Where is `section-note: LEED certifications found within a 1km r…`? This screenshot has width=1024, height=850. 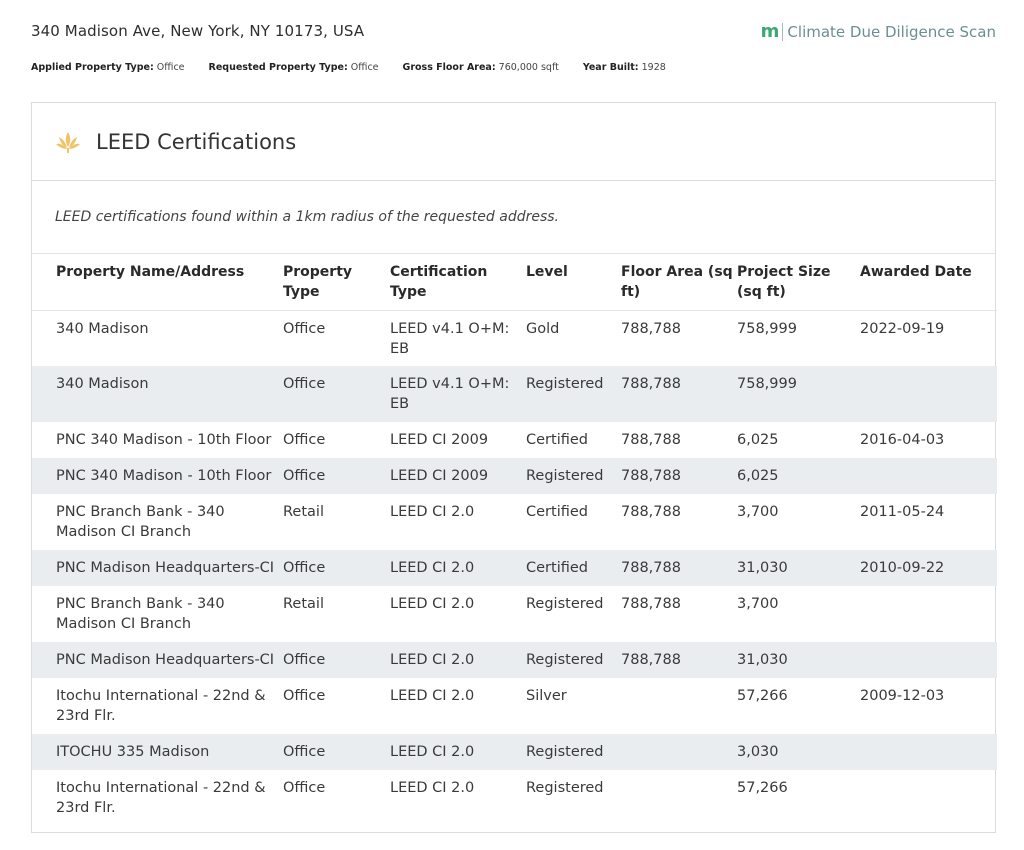 section-note: LEED certifications found within a 1km r… is located at coordinates (513, 217).